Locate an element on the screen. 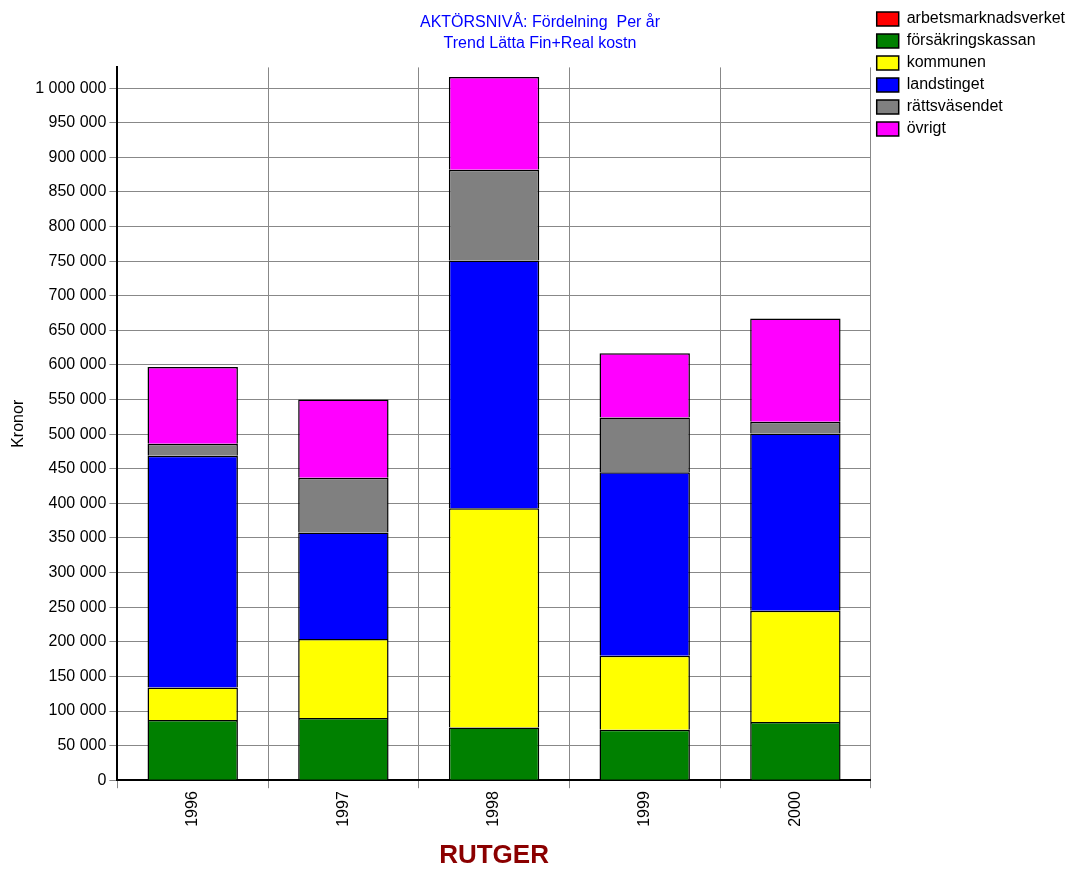  legend-label: landstinget is located at coordinates (945, 84).